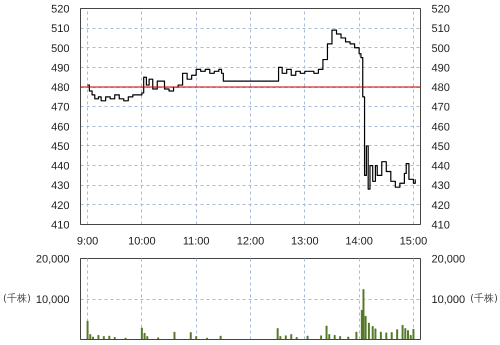  What do you see at coordinates (60, 146) in the screenshot?
I see `y-tick-label: 450` at bounding box center [60, 146].